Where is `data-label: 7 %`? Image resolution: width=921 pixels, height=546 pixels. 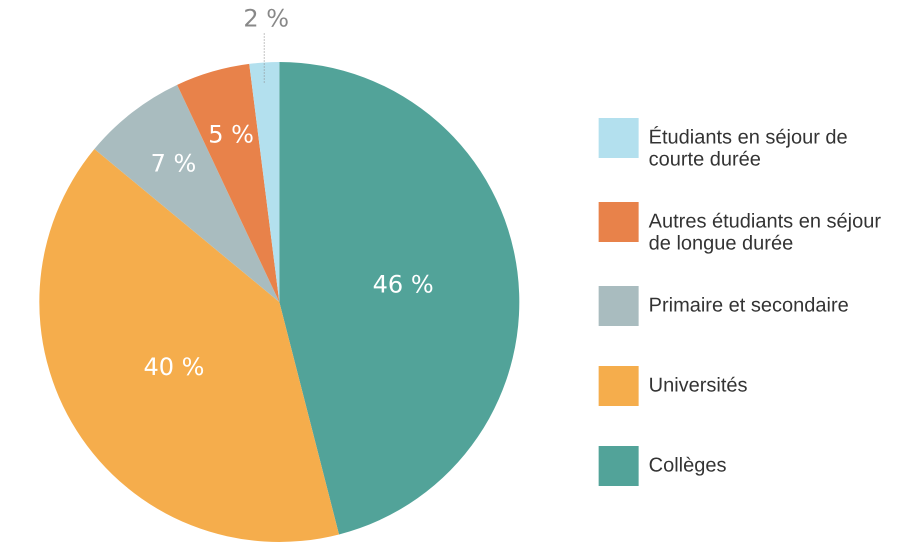 data-label: 7 % is located at coordinates (173, 164).